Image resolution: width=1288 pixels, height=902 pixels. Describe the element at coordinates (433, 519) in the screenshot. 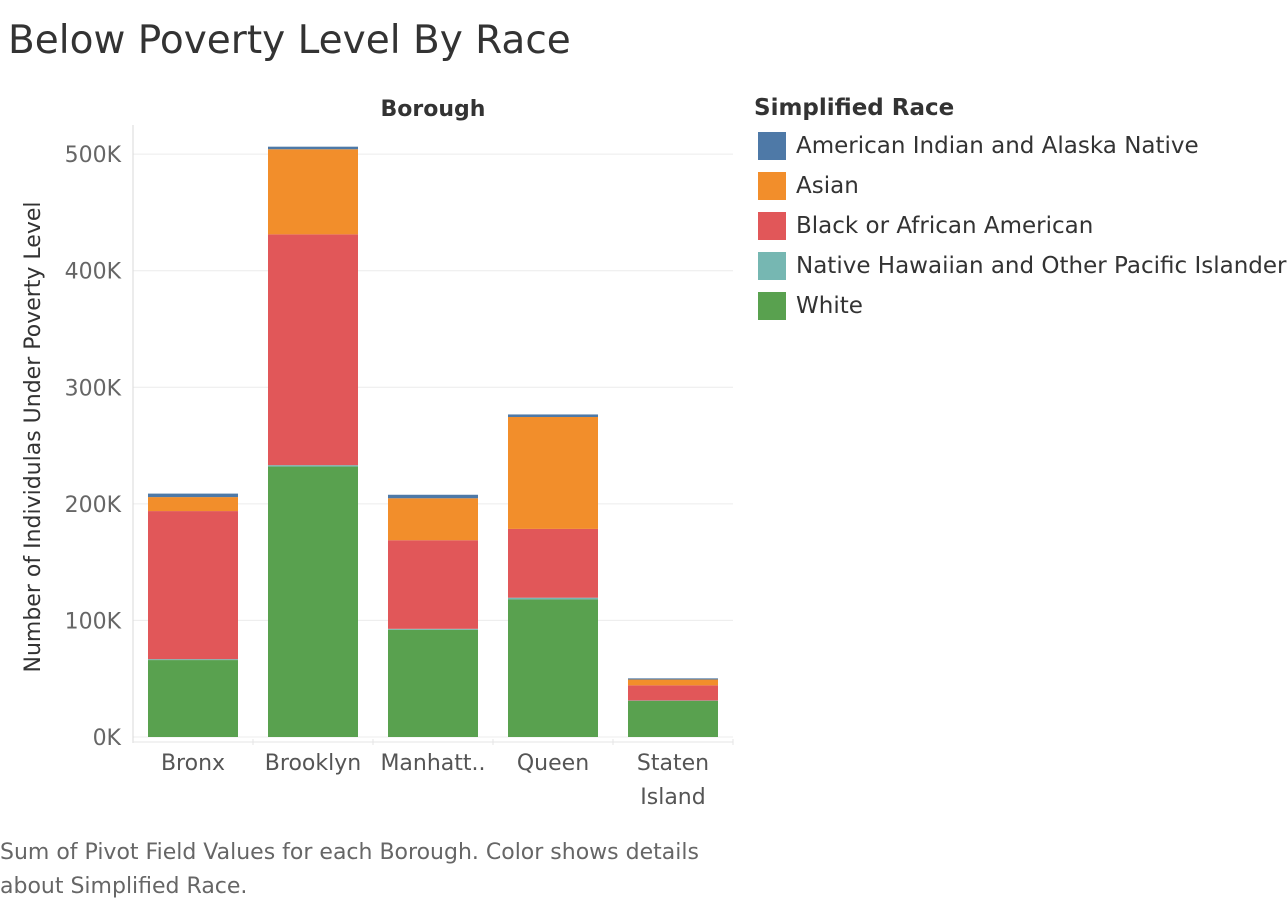

I see `bar-segment-manhatt--3` at that location.